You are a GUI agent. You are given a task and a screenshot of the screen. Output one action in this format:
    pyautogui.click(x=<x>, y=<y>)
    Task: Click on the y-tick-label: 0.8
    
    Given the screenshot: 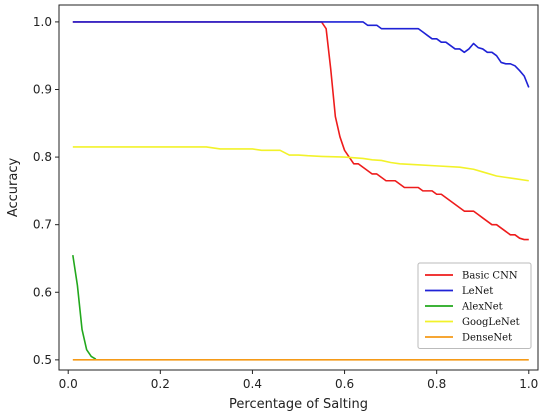 What is the action you would take?
    pyautogui.click(x=42, y=157)
    